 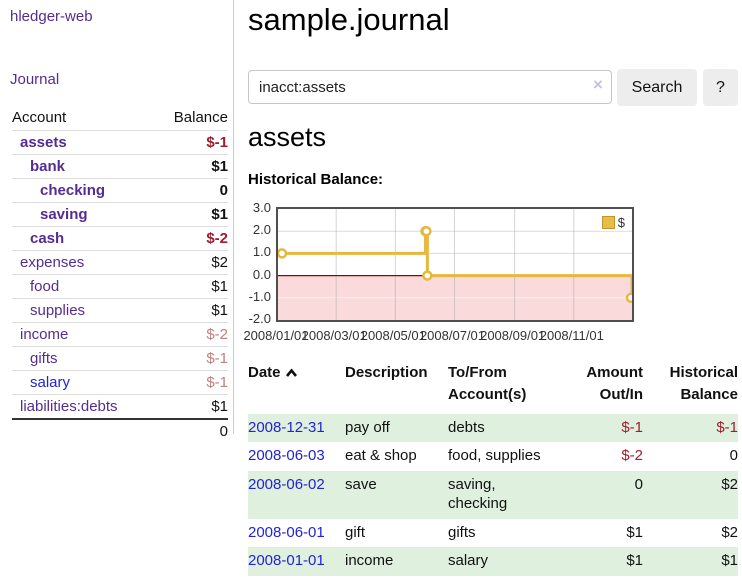 What do you see at coordinates (296, 387) in the screenshot?
I see `date-column-header: Date` at bounding box center [296, 387].